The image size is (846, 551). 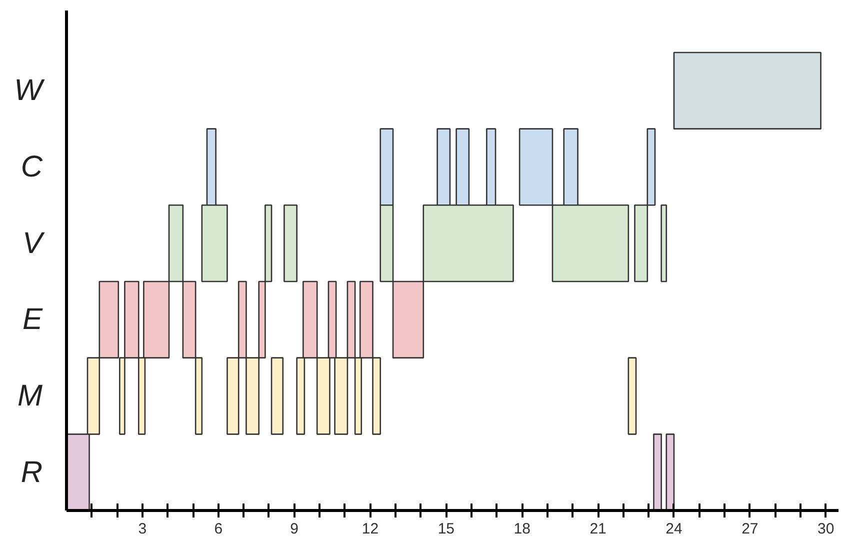 What do you see at coordinates (142, 529) in the screenshot?
I see `x-tick-label: 3` at bounding box center [142, 529].